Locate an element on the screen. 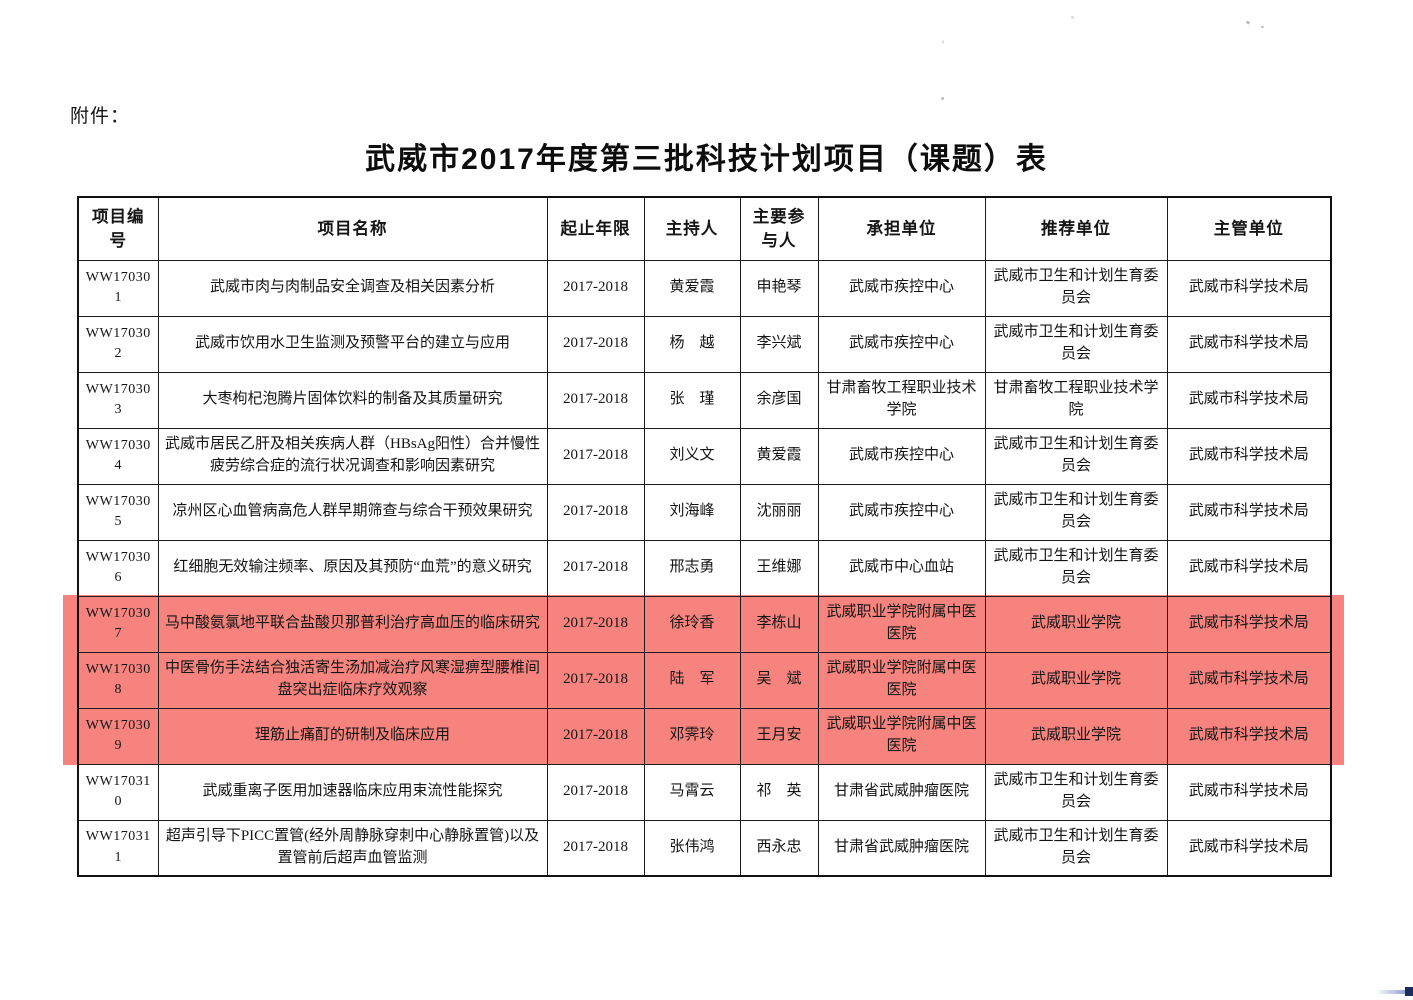 The height and width of the screenshot is (1000, 1413). leader-cell: 张伟鸿 is located at coordinates (692, 848).